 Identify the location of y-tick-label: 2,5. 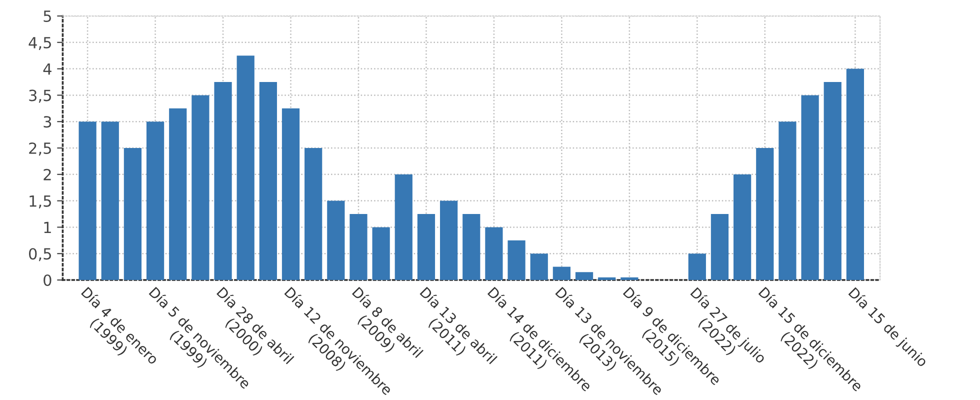
(40, 149).